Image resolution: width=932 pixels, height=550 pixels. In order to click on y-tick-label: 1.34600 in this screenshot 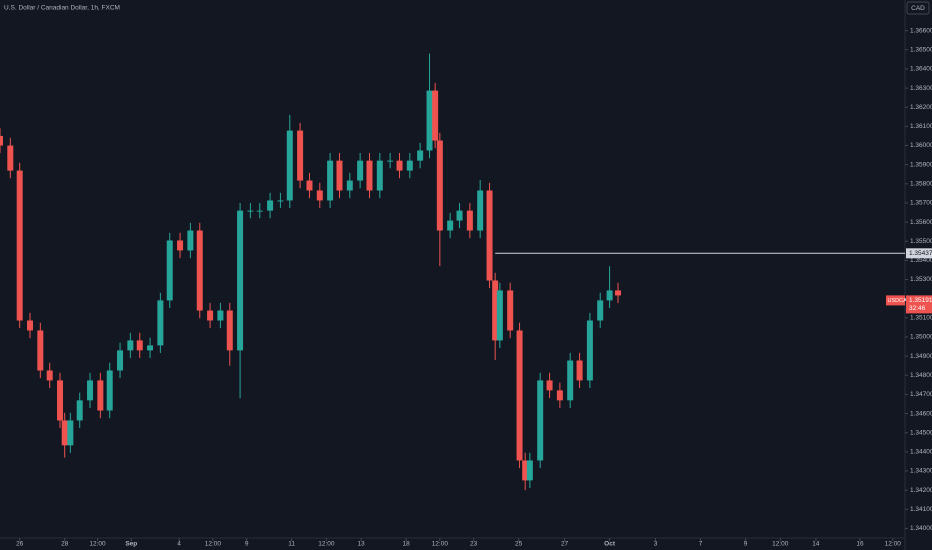, I will do `click(921, 413)`.